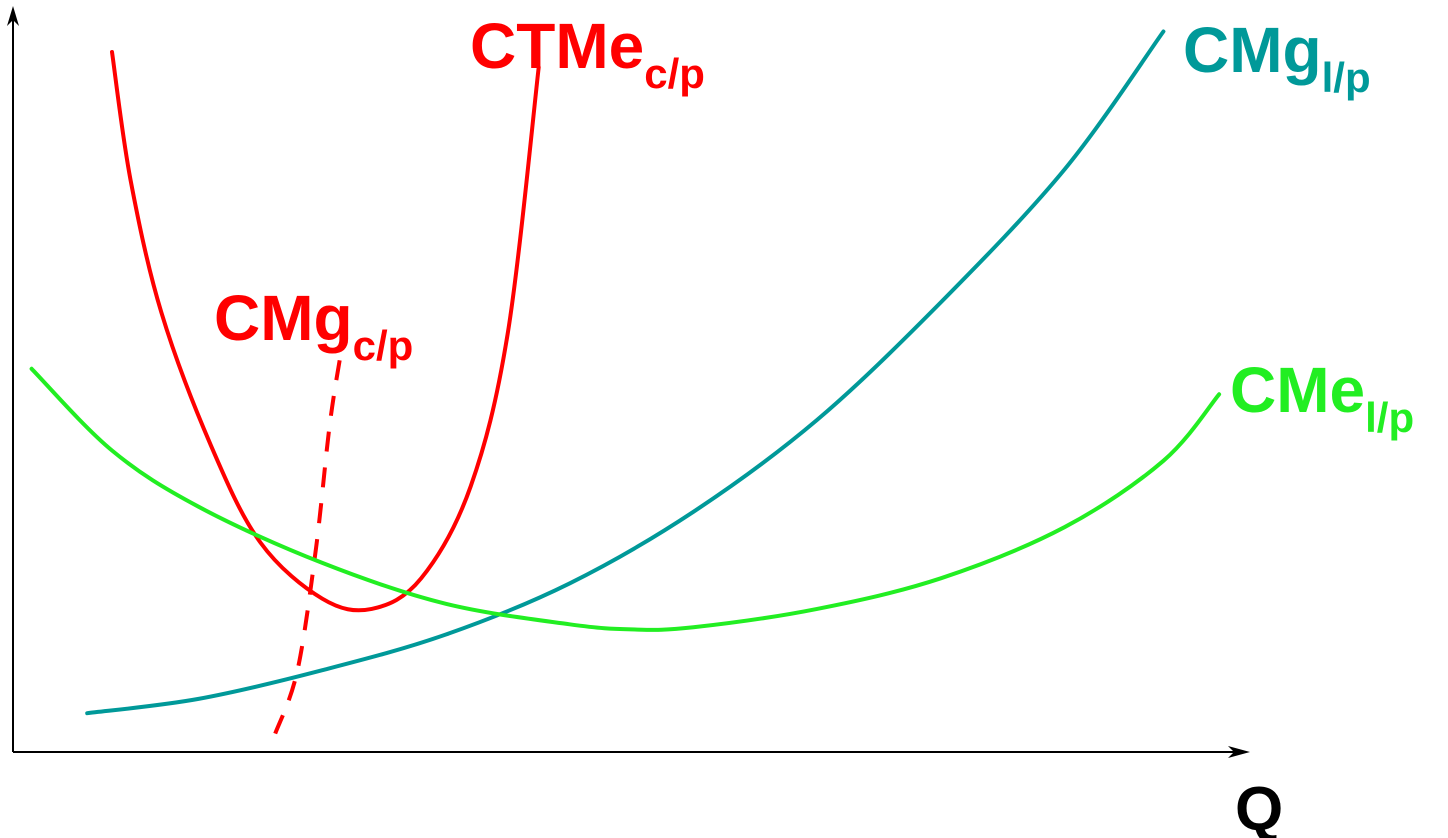 This screenshot has width=1448, height=838. I want to click on series-label-cme-lp-sub: l/p, so click(1389, 417).